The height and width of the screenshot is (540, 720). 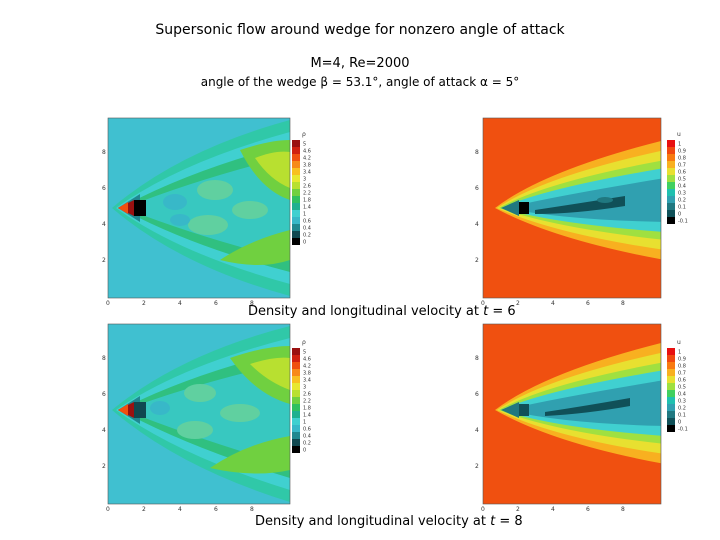 What do you see at coordinates (104, 152) in the screenshot?
I see `y-tick-8: 8` at bounding box center [104, 152].